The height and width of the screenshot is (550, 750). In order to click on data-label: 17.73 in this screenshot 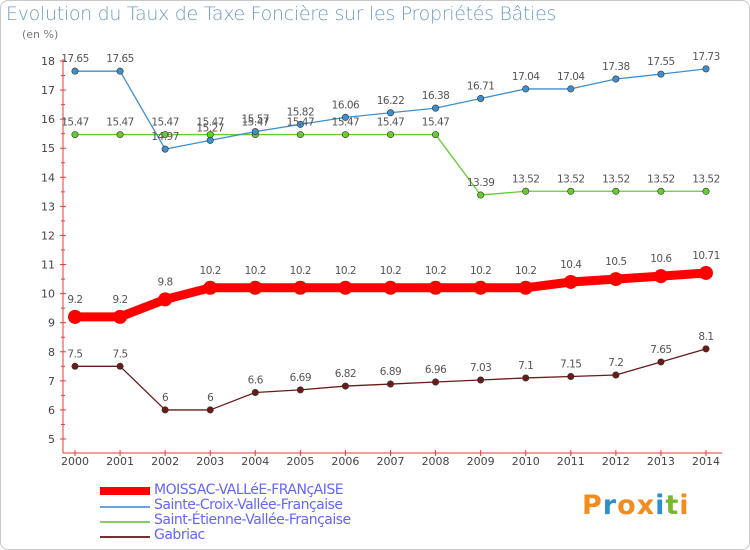, I will do `click(706, 57)`.